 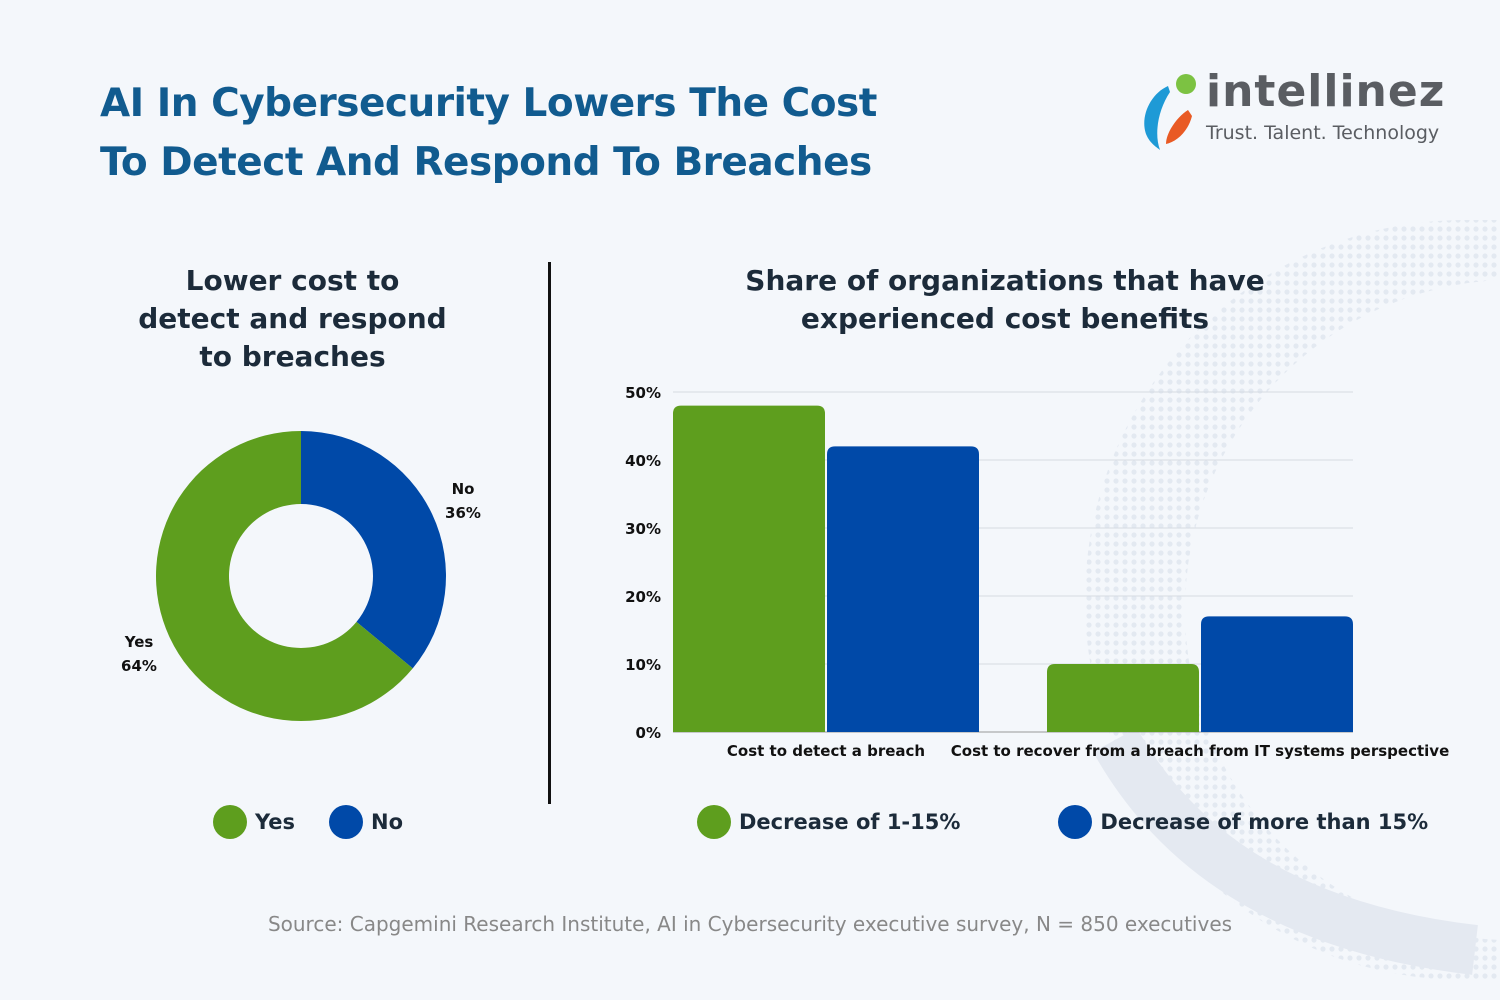 What do you see at coordinates (1075, 822) in the screenshot?
I see `legend-series2-swatch` at bounding box center [1075, 822].